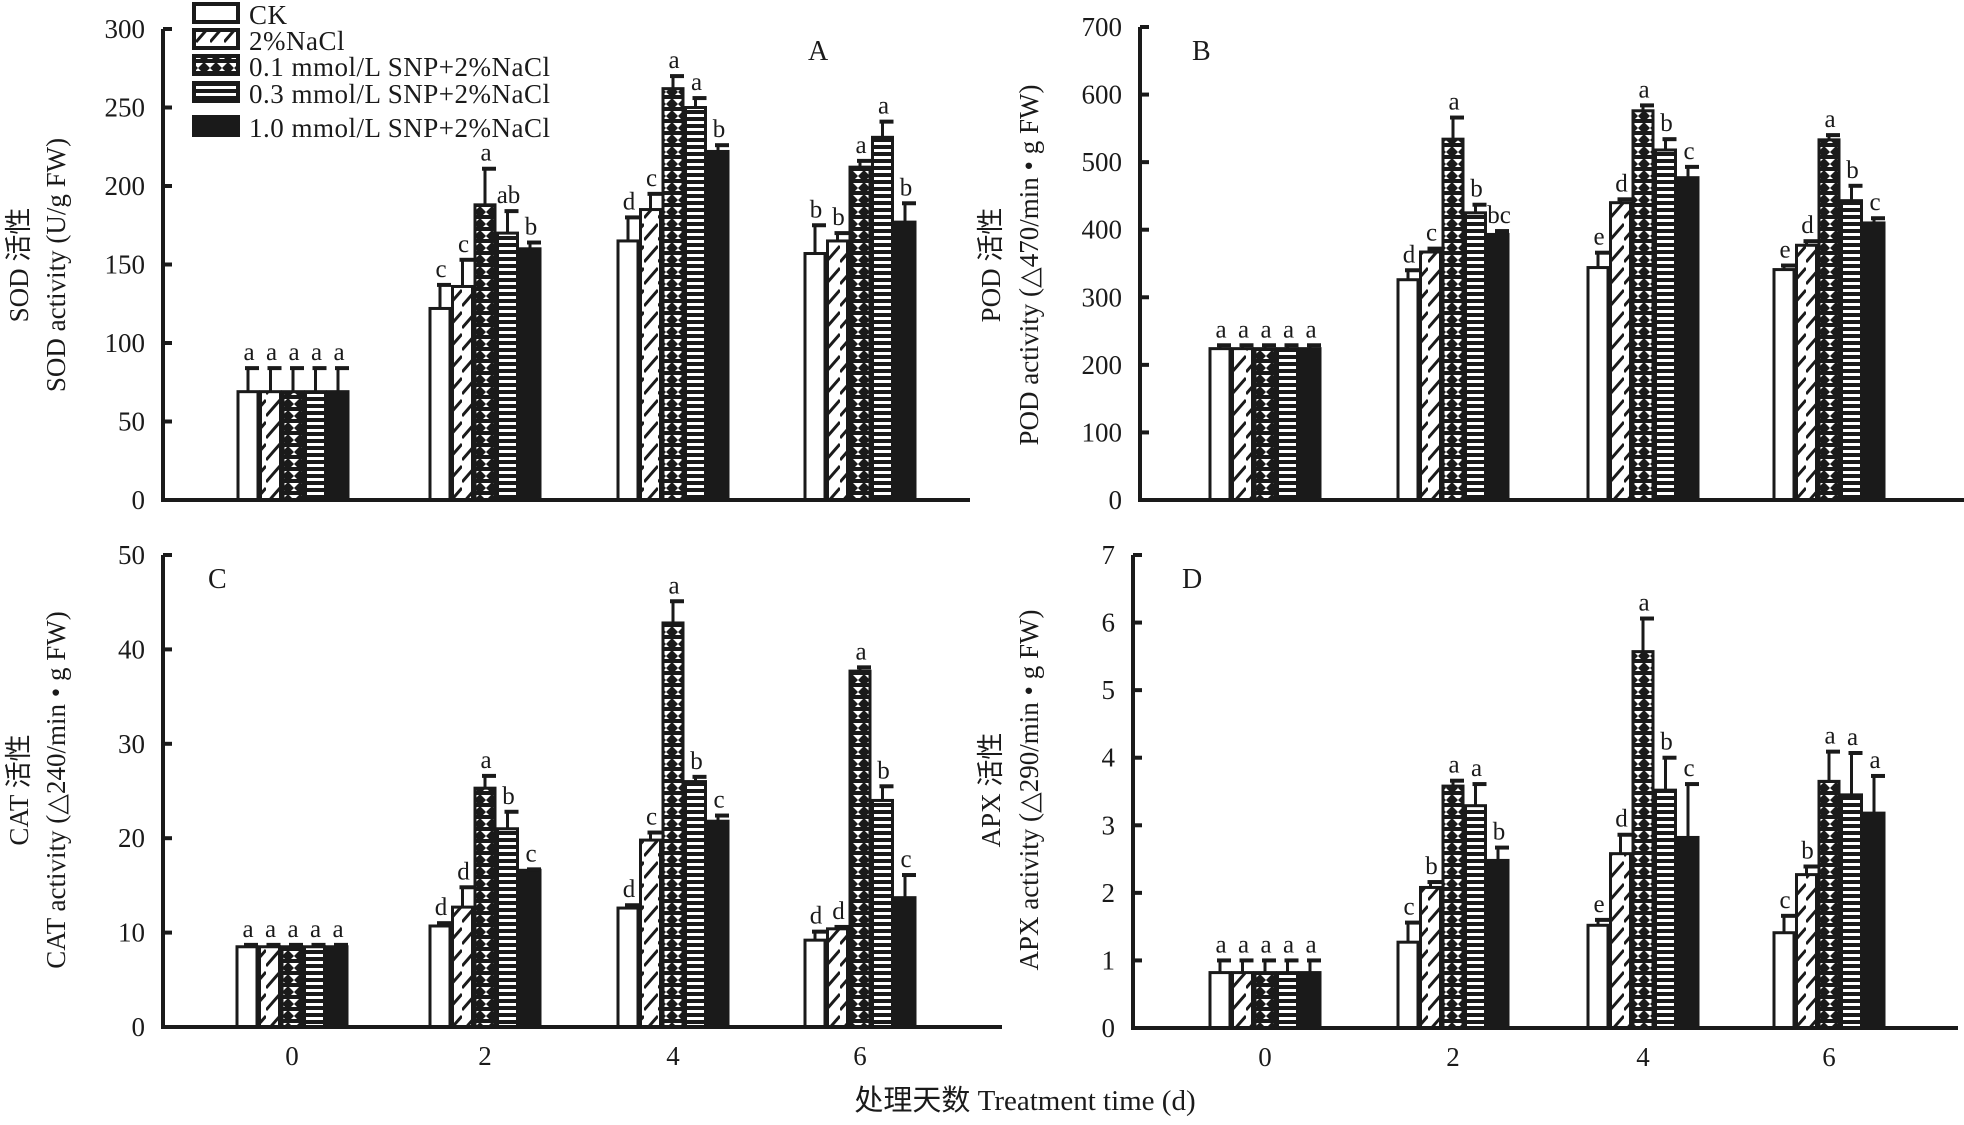 This screenshot has height=1125, width=1964. What do you see at coordinates (1109, 623) in the screenshot?
I see `y-tick-label: 6` at bounding box center [1109, 623].